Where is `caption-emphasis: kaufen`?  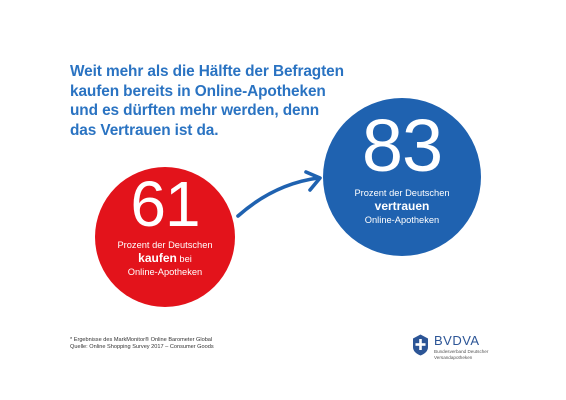
caption-emphasis: kaufen is located at coordinates (157, 258).